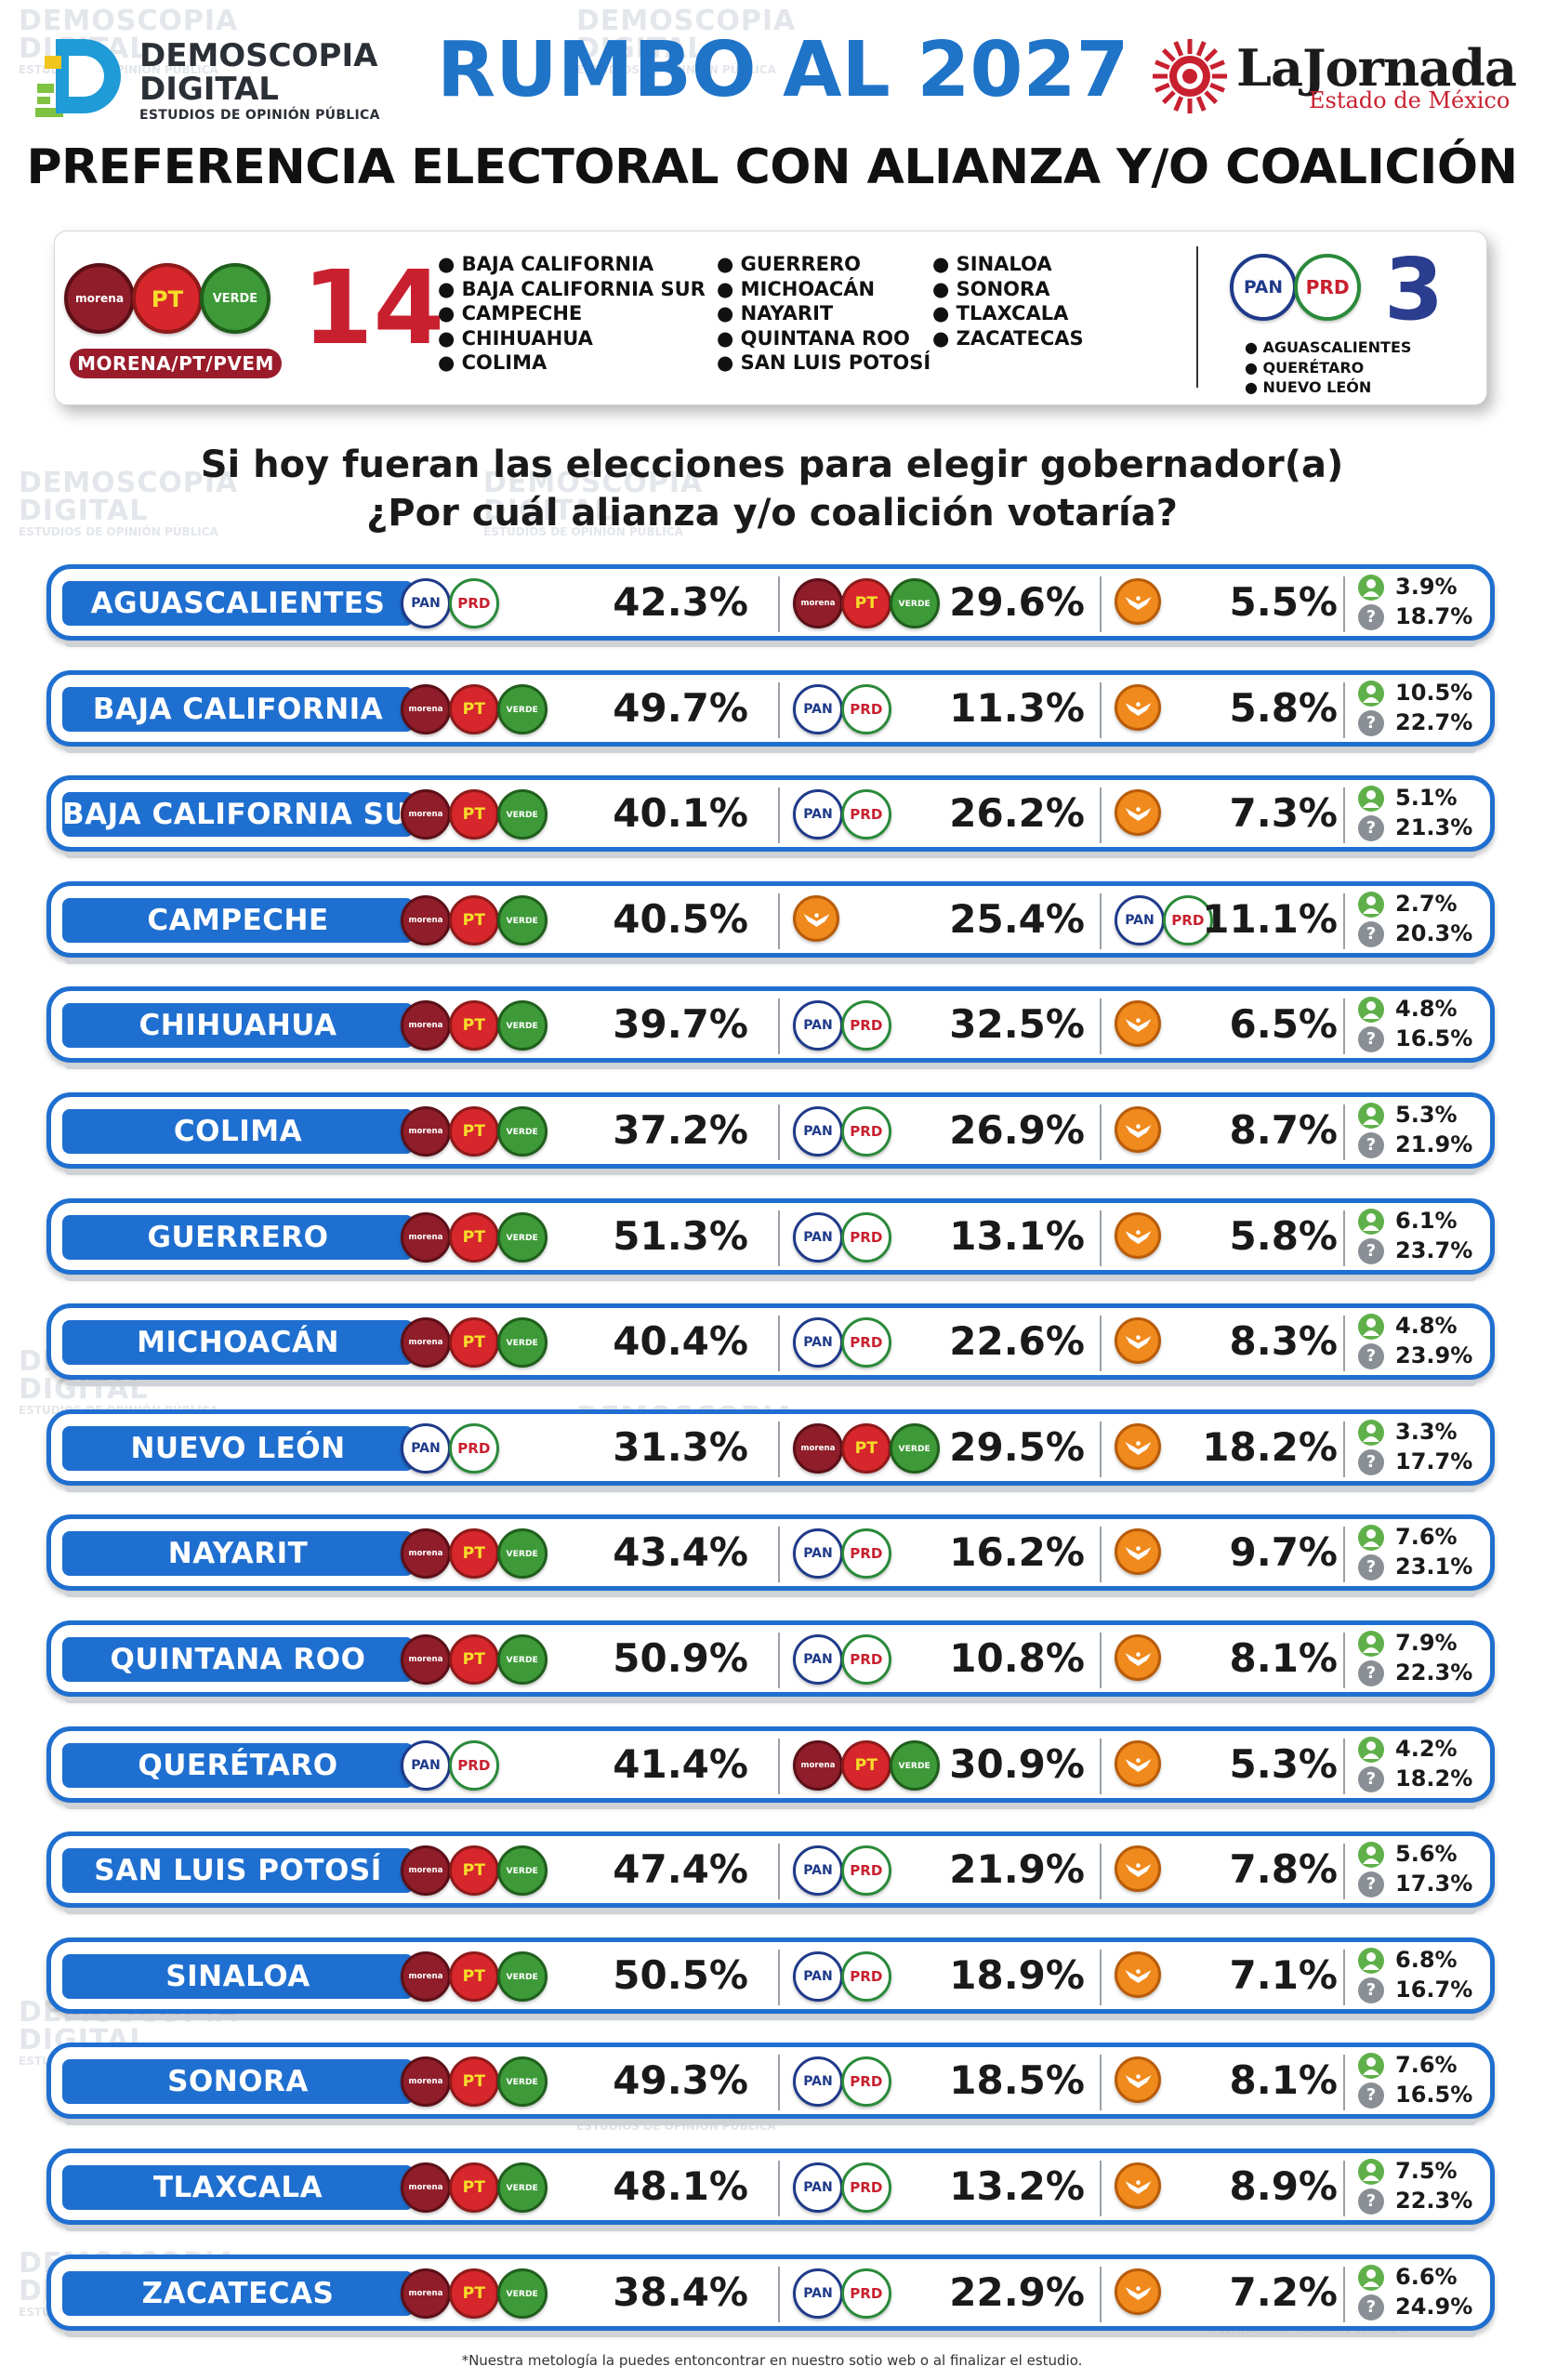  Describe the element at coordinates (238, 2187) in the screenshot. I see `state-label: TLAXCALA` at that location.